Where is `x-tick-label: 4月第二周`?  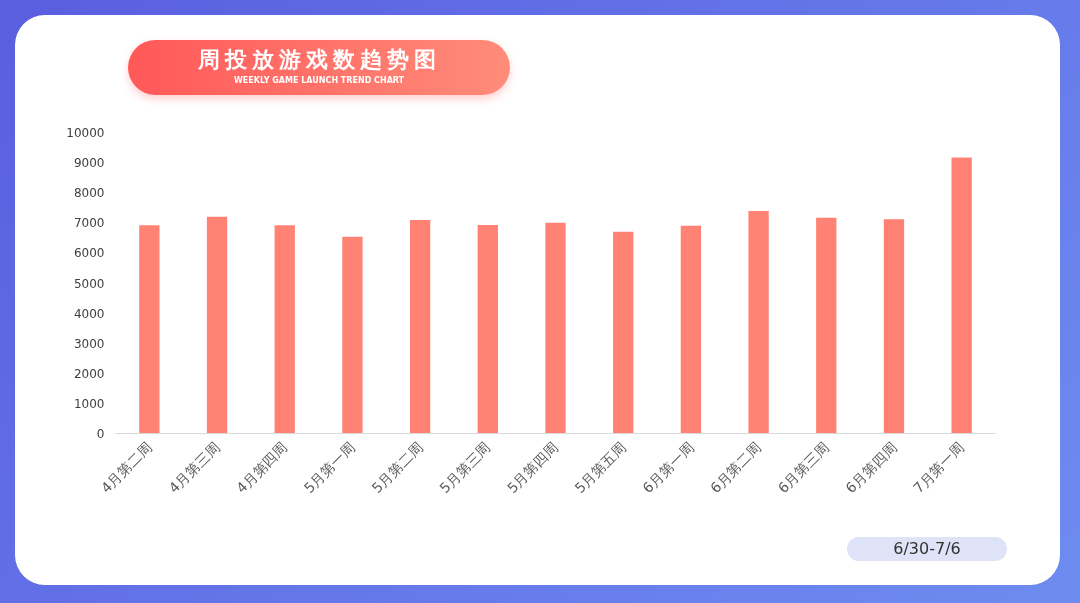
x-tick-label: 4月第二周 is located at coordinates (126, 467).